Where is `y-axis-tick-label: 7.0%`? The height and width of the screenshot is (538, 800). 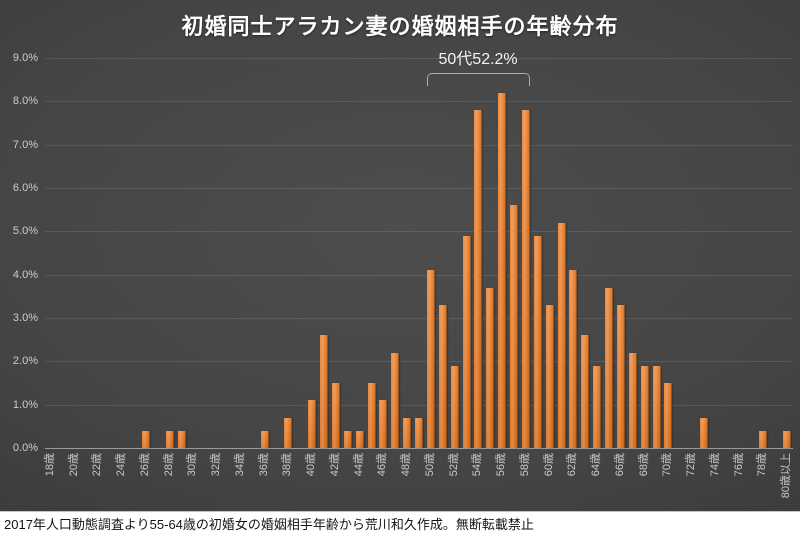 y-axis-tick-label: 7.0% is located at coordinates (25, 144).